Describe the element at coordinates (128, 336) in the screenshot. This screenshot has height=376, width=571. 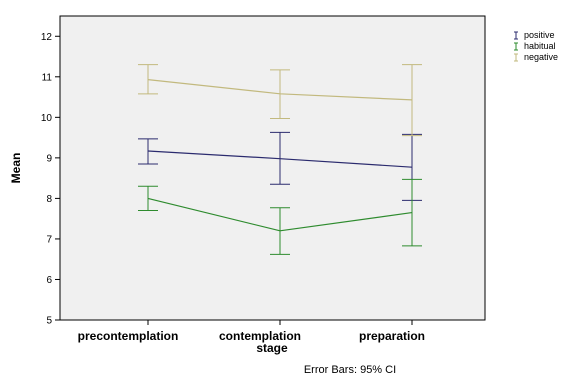
I see `x-tick-label: precontemplation` at that location.